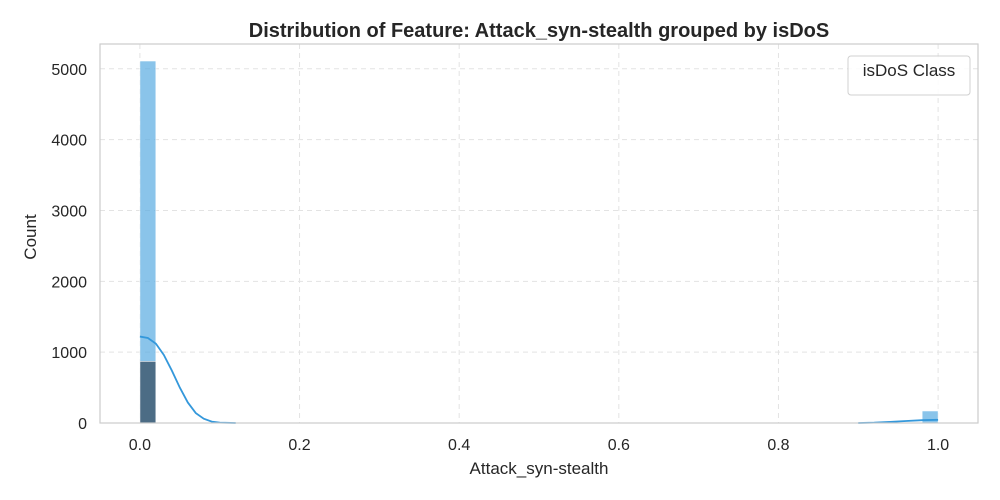 The width and height of the screenshot is (1000, 500). Describe the element at coordinates (69, 141) in the screenshot. I see `y-tick-label: 4000` at that location.